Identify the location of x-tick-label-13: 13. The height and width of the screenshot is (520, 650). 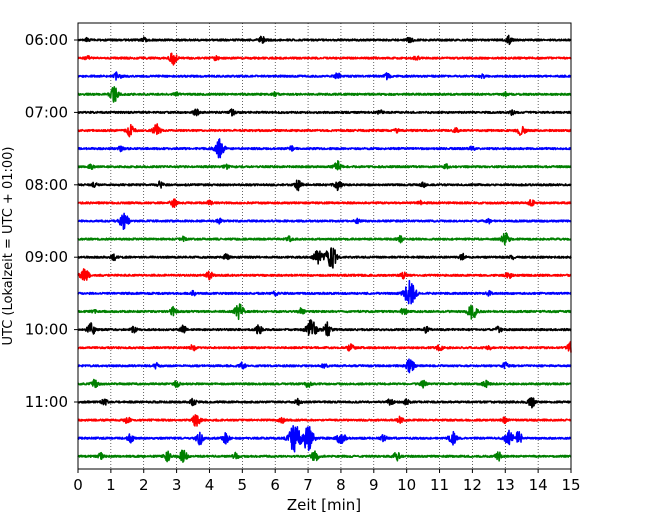
(505, 485).